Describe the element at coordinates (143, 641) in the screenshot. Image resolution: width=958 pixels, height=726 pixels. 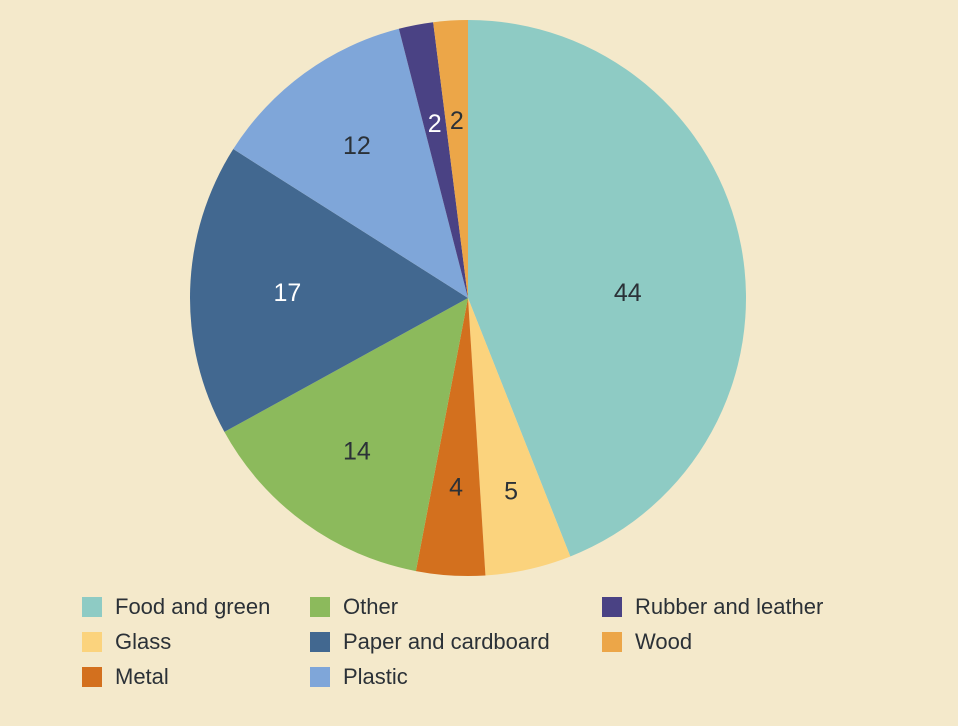
I see `legend-label-glass: Glass` at that location.